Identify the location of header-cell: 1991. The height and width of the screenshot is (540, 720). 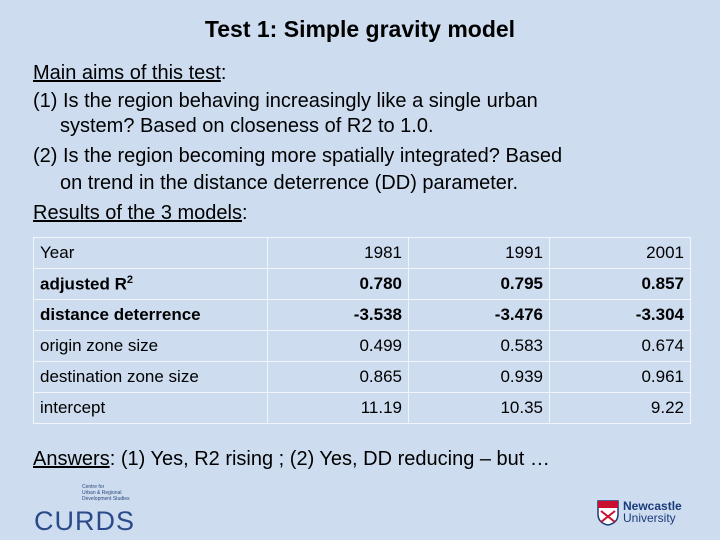
(479, 253).